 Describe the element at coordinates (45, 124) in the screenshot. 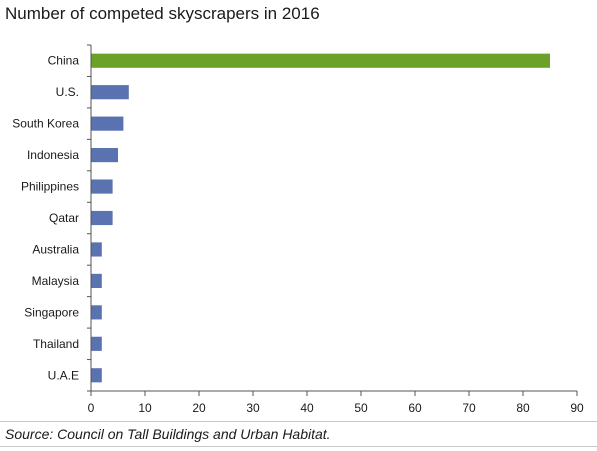

I see `category-label: South Korea` at that location.